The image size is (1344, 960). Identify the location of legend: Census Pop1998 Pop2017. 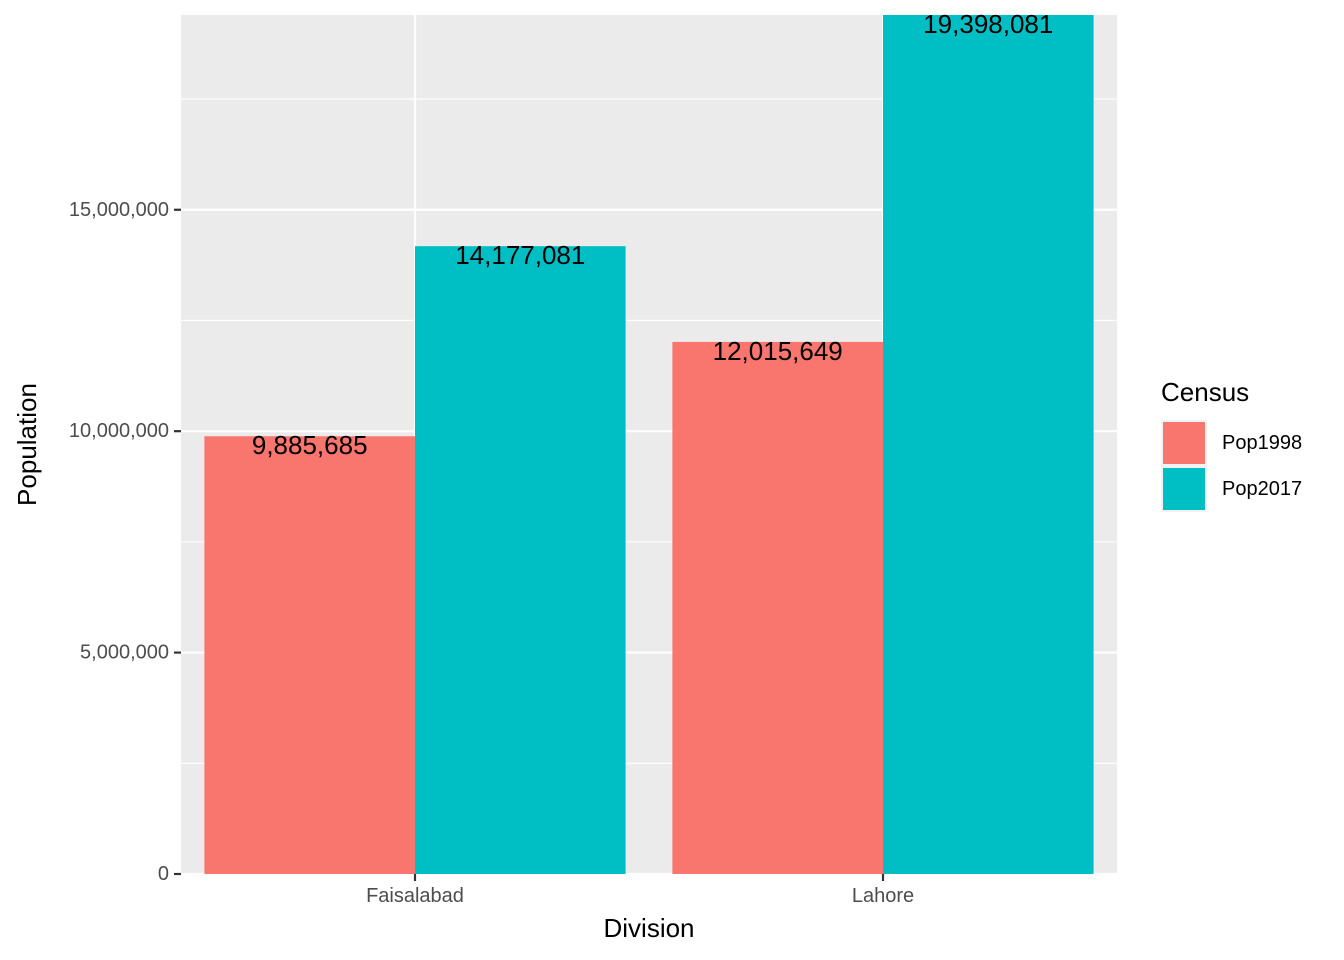
(1231, 444).